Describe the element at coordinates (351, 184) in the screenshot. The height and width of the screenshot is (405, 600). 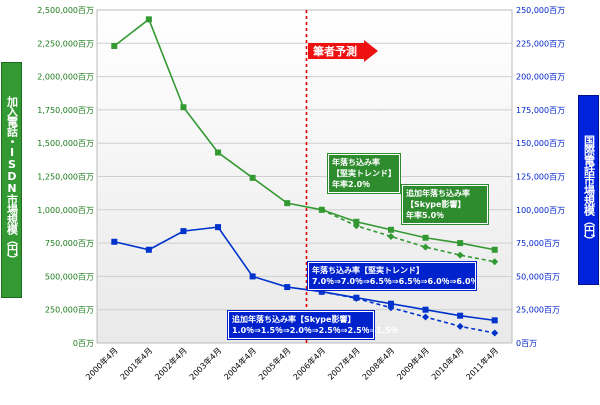
I see `annotation-line: 年率2.0％` at that location.